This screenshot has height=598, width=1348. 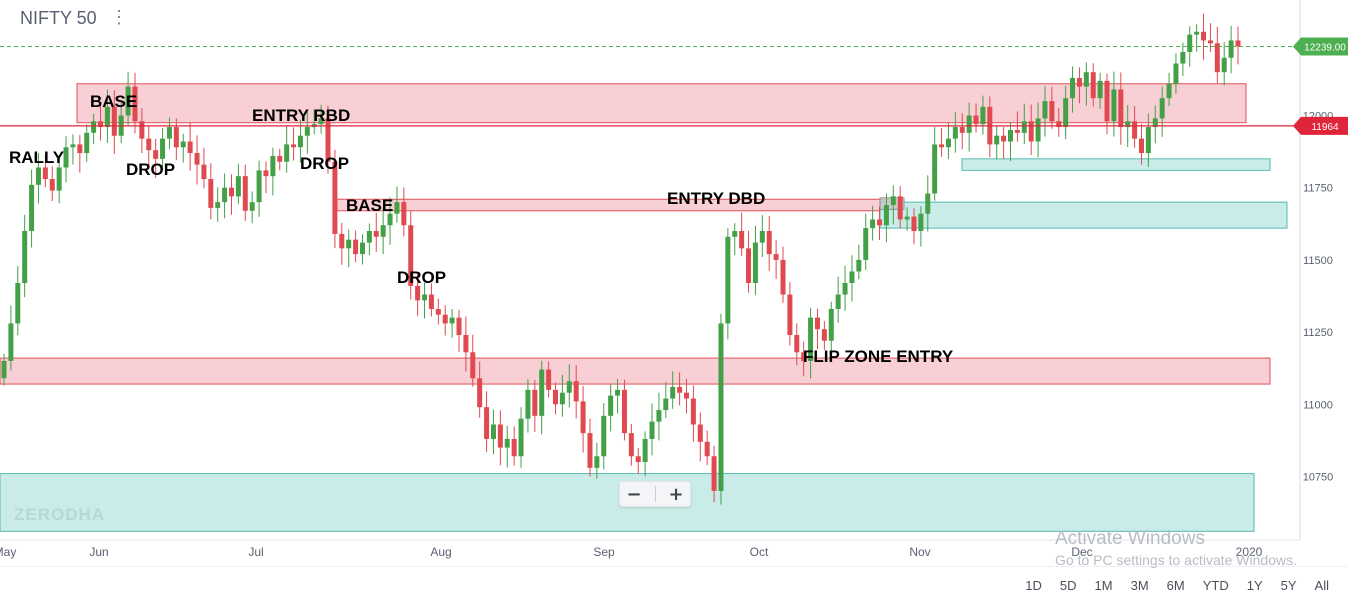 What do you see at coordinates (759, 552) in the screenshot?
I see `x-tick-label: Oct` at bounding box center [759, 552].